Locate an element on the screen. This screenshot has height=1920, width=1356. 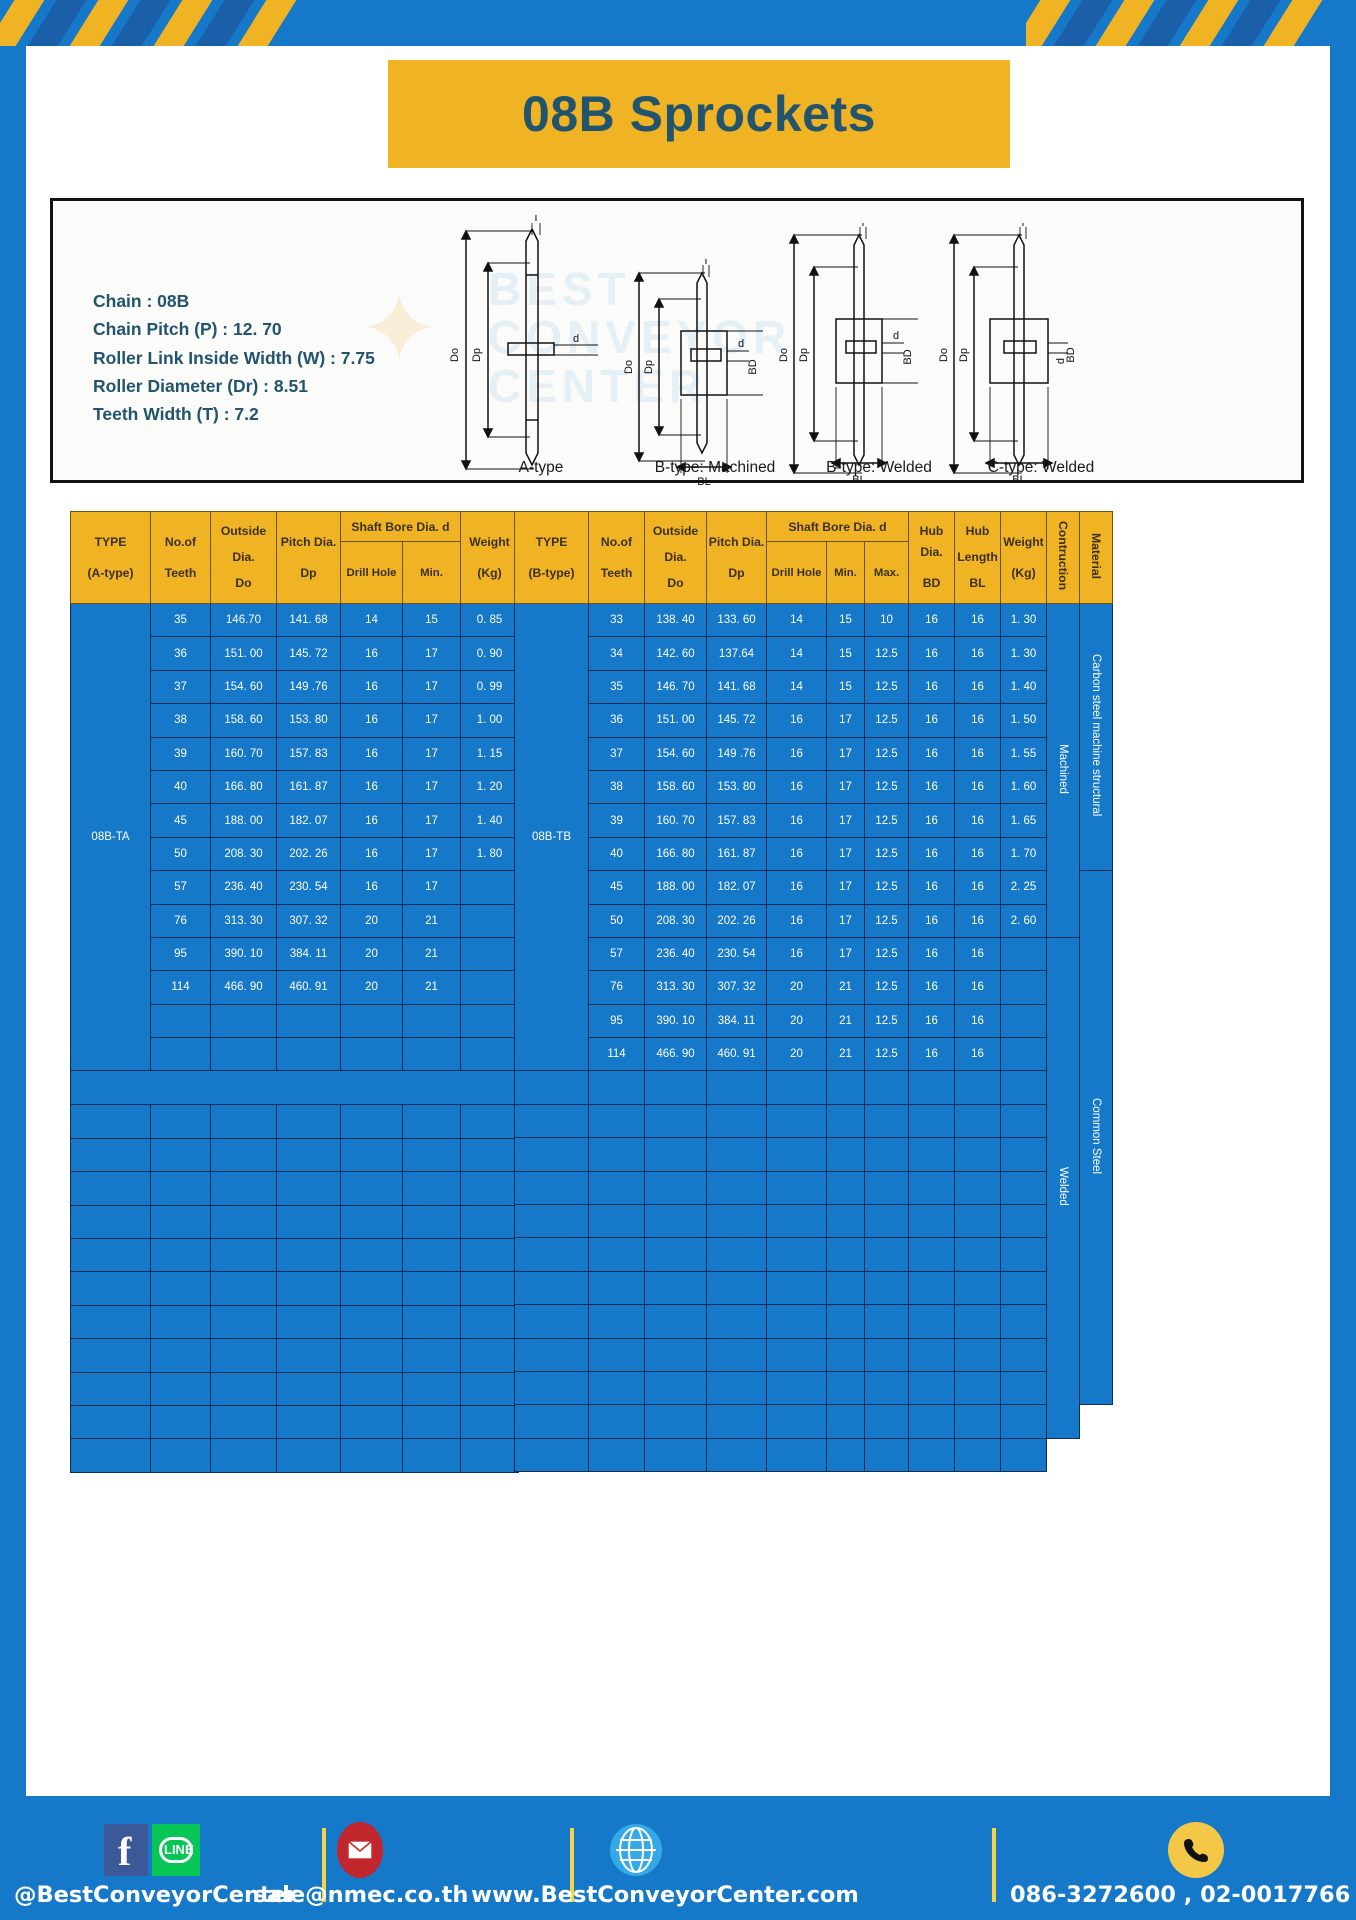
cell-dp: 161. 87 is located at coordinates (308, 787).